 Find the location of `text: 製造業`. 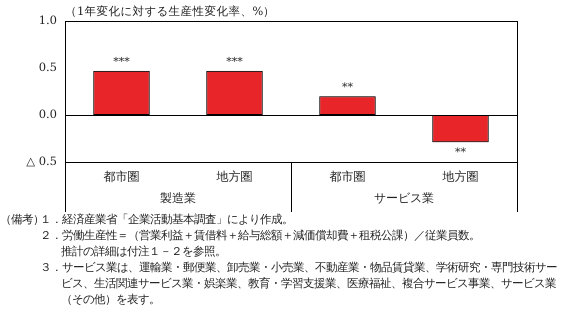

text: 製造業 is located at coordinates (178, 198).